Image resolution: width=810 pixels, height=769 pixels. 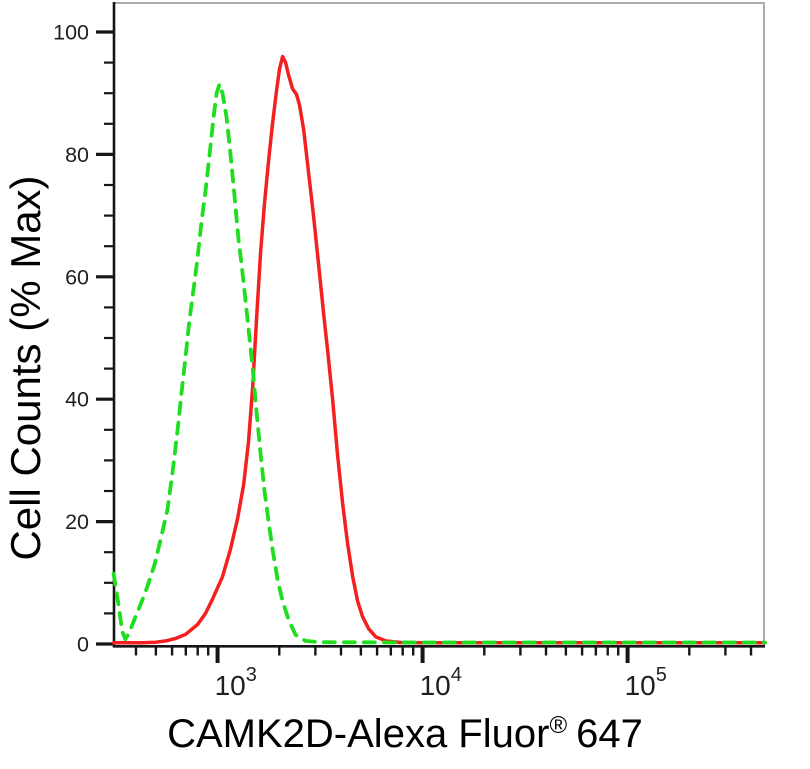 What do you see at coordinates (441, 682) in the screenshot?
I see `x-tick-label: 10⁴` at bounding box center [441, 682].